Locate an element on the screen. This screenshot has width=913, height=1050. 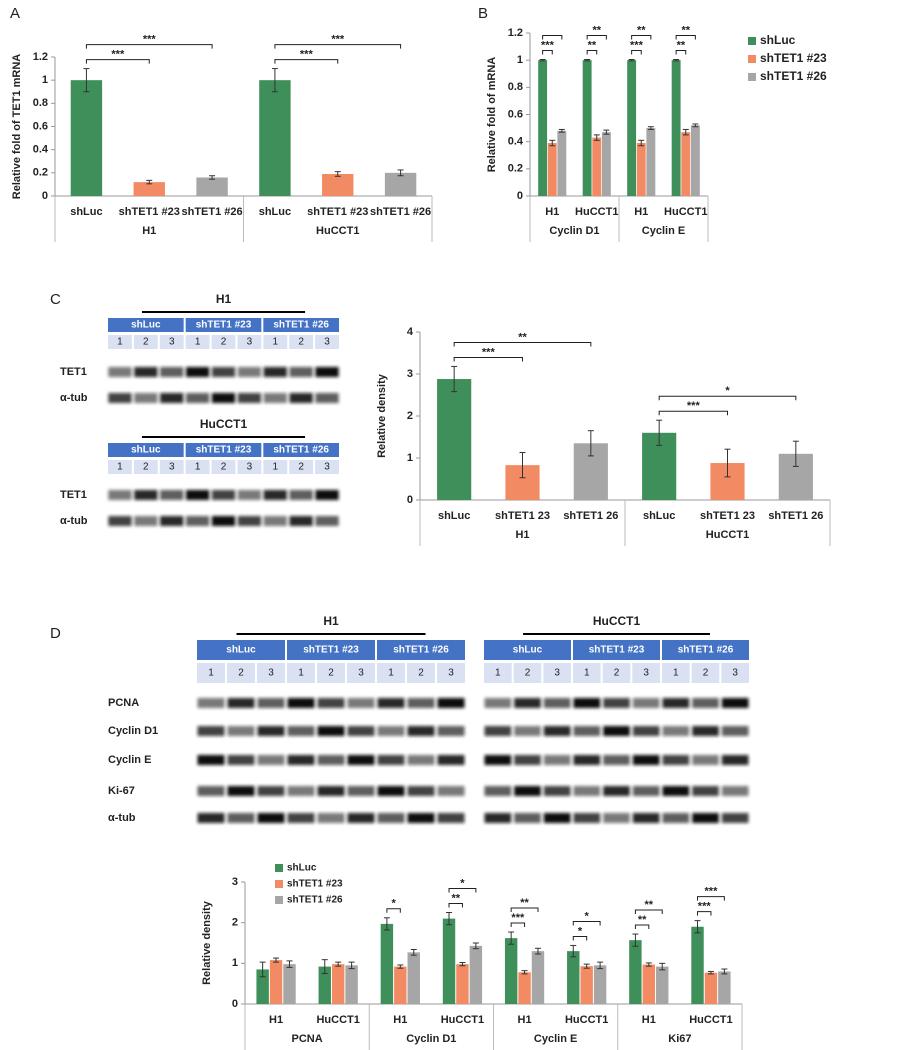
group-label: shLuc is located at coordinates (146, 450).